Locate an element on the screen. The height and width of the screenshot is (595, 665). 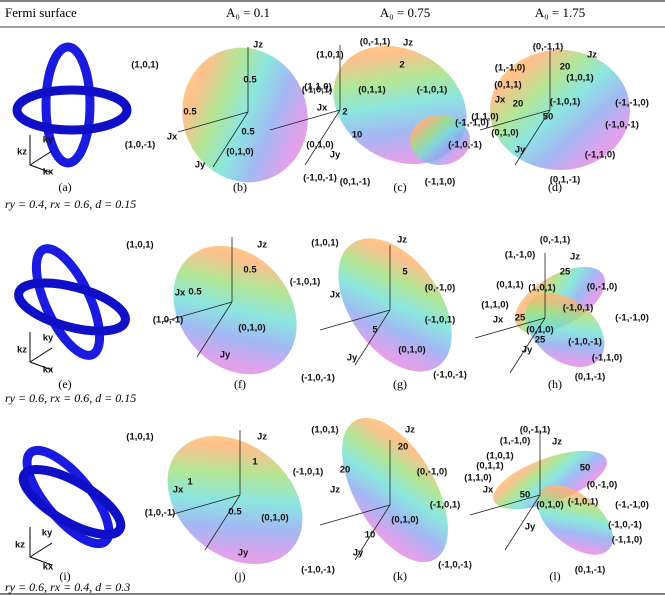
annotation: (1,1,0) is located at coordinates (494, 305).